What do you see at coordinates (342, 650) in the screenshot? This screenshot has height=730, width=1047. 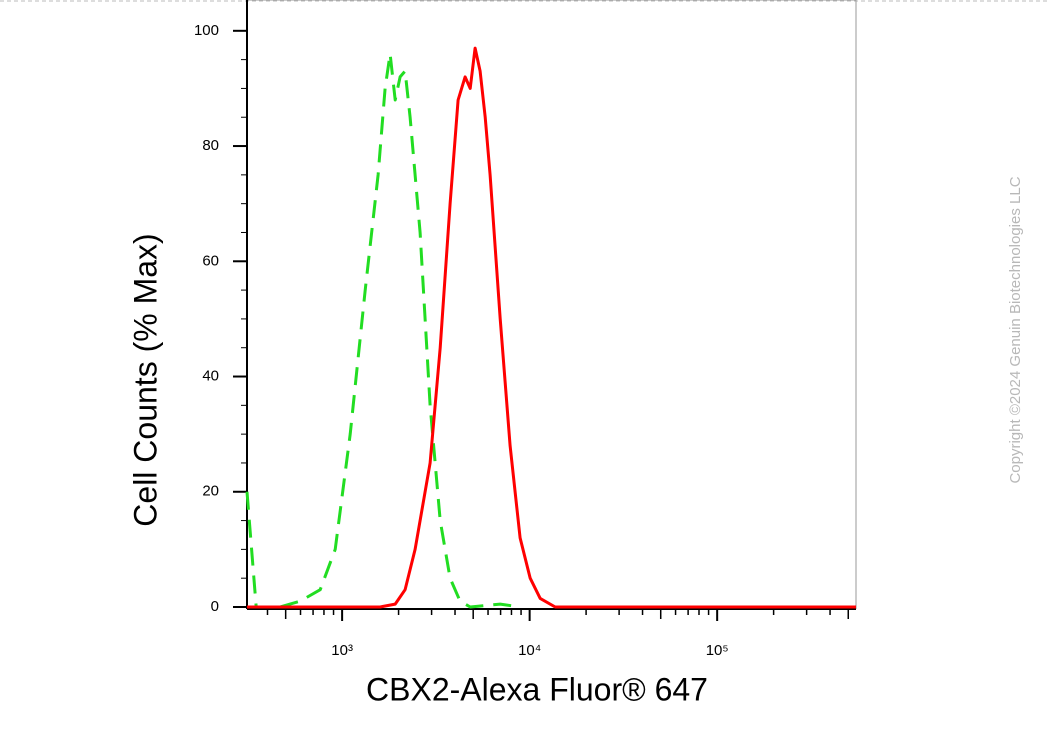 I see `x-tick-label: 10³` at bounding box center [342, 650].